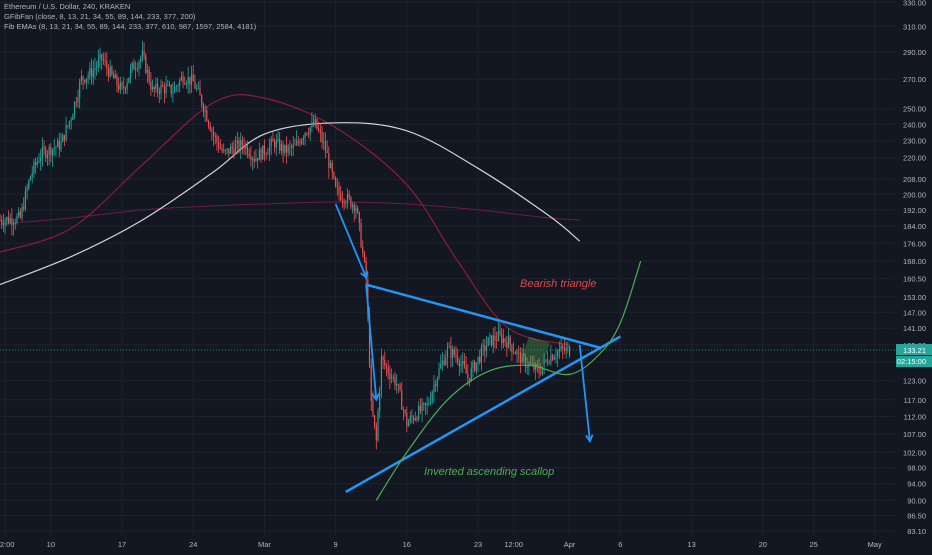 The image size is (932, 555). I want to click on y-tick-label: 94.00, so click(916, 484).